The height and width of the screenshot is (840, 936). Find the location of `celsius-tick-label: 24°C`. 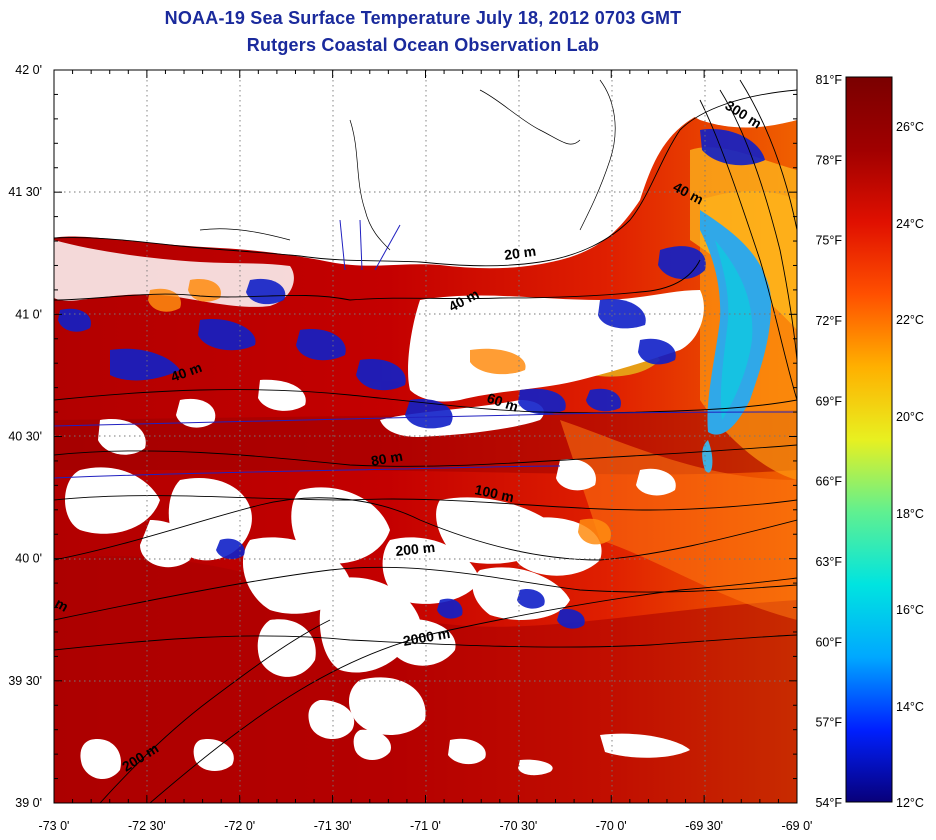

celsius-tick-label: 24°C is located at coordinates (910, 224).